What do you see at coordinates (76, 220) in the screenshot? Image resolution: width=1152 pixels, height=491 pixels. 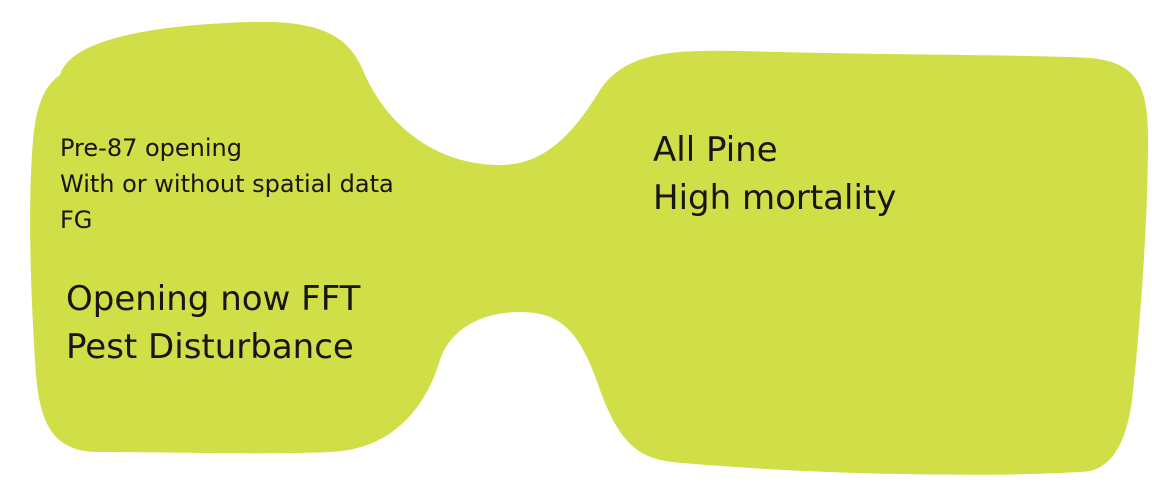 I see `fg-label: FG` at bounding box center [76, 220].